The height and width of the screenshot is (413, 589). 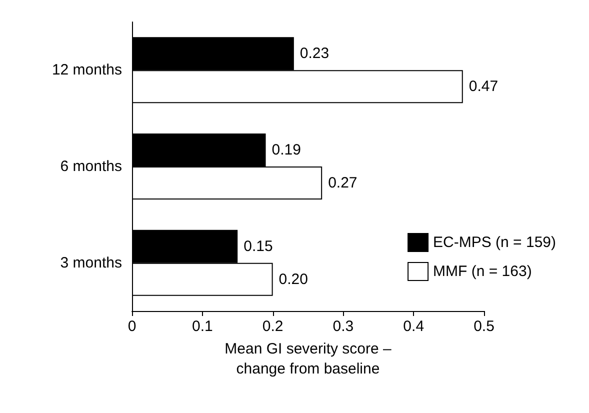 I want to click on data-label: 0.47, so click(x=483, y=87).